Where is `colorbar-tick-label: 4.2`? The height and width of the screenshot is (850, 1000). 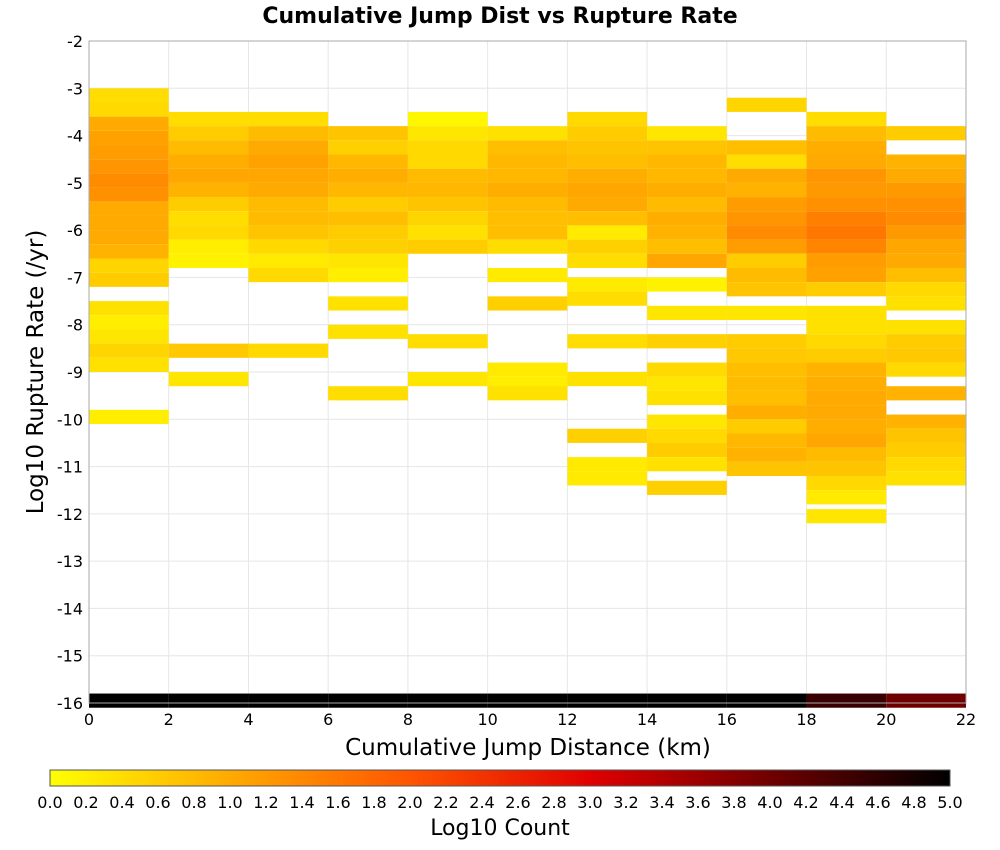
colorbar-tick-label: 4.2 is located at coordinates (805, 802).